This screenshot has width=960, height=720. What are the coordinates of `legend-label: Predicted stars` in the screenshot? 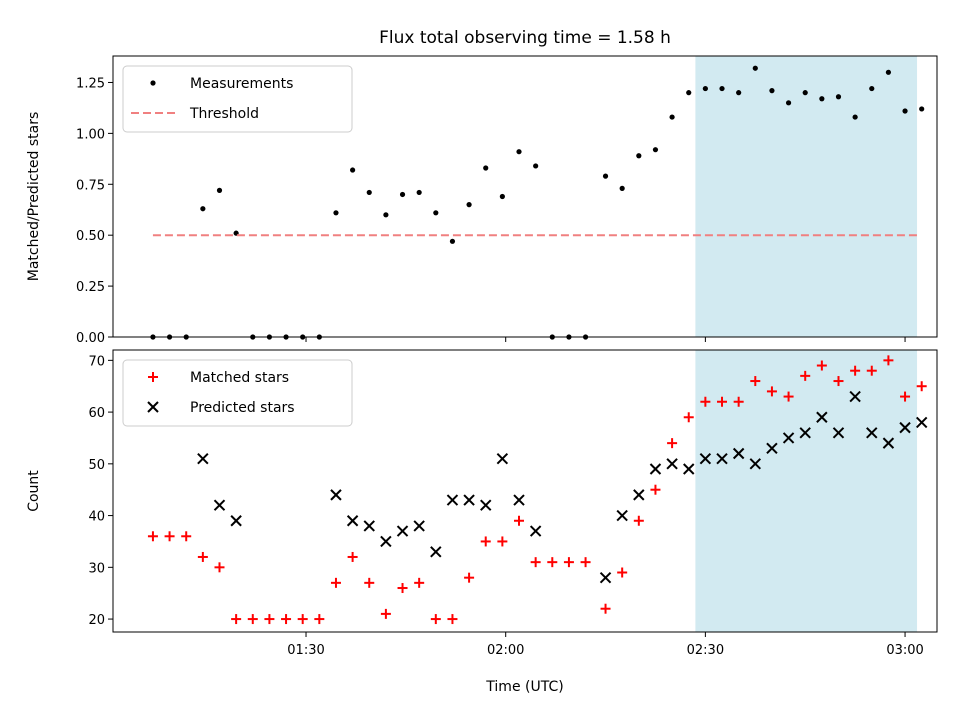 It's located at (242, 408).